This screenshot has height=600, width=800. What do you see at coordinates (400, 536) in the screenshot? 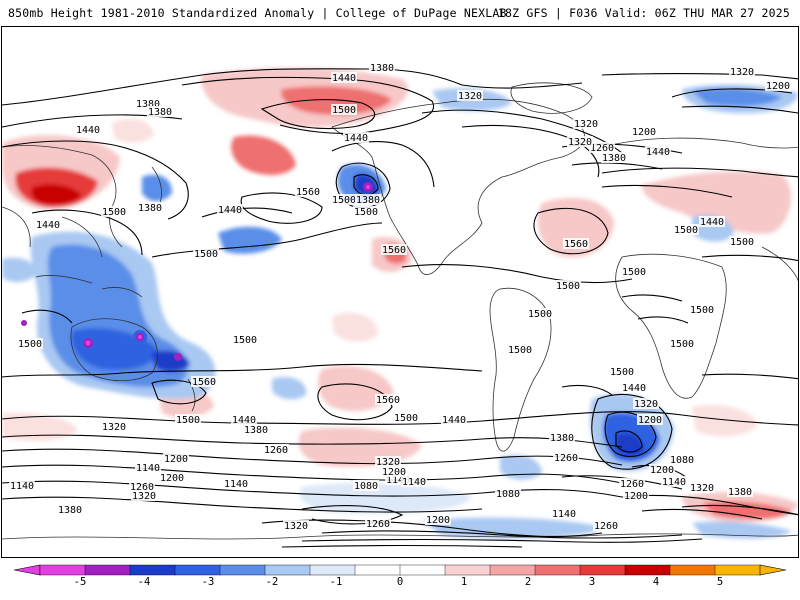
I see `coast-antarctica` at bounding box center [400, 536].